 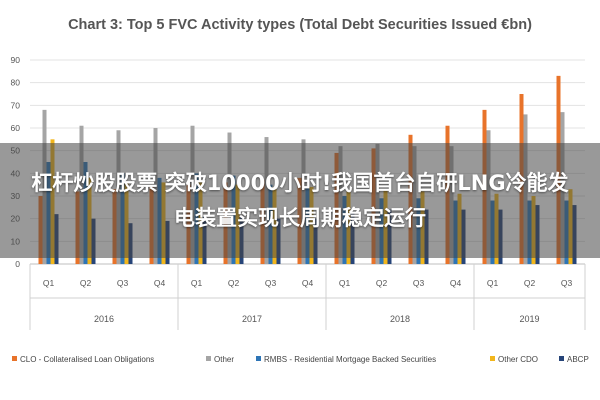 I want to click on y-tick-label: 0, so click(x=17, y=264).